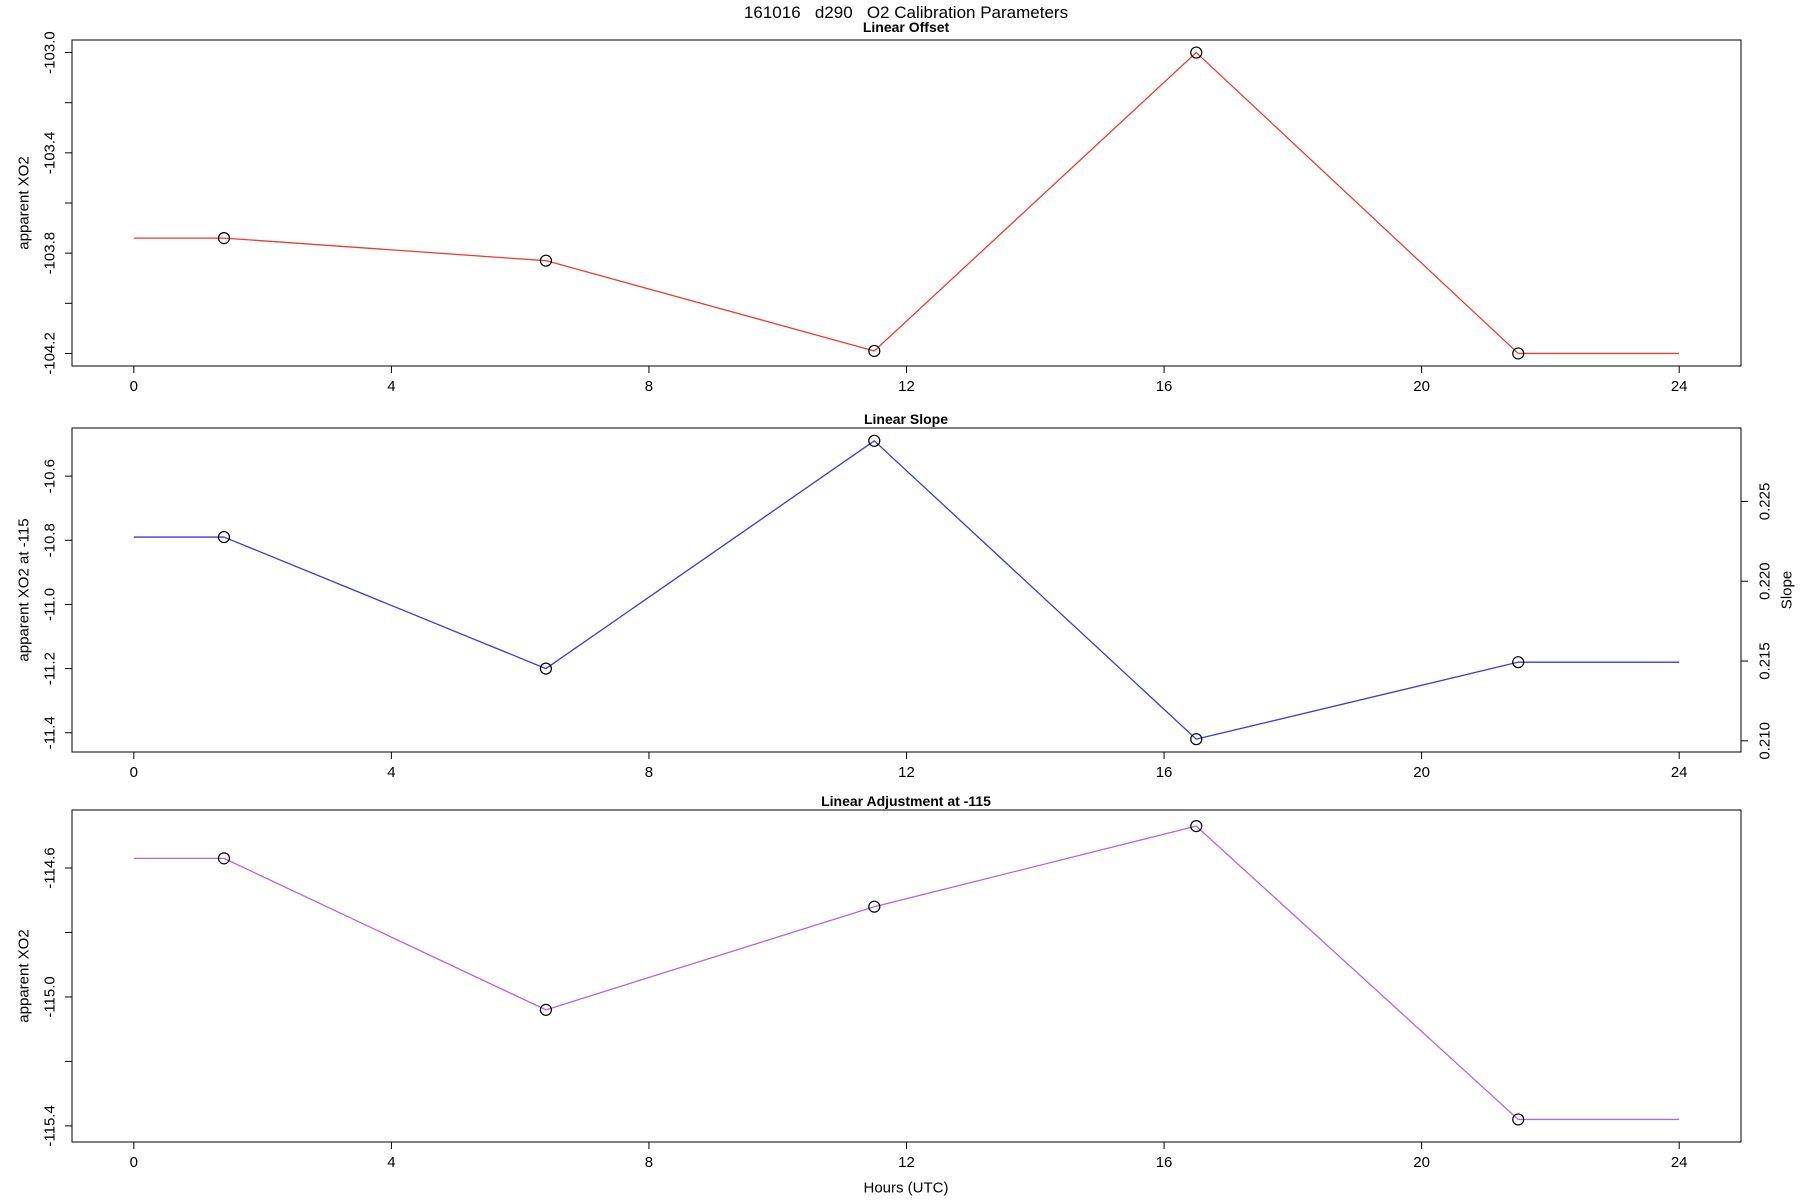  I want to click on panel-linear-slope-title: Linear Slope, so click(906, 419).